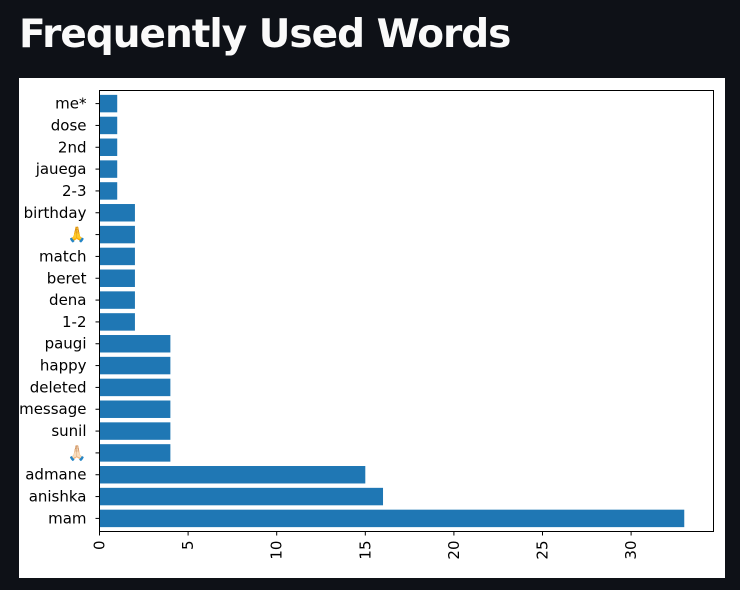 Image resolution: width=740 pixels, height=590 pixels. Describe the element at coordinates (66, 344) in the screenshot. I see `y-tick-label: paugi` at that location.